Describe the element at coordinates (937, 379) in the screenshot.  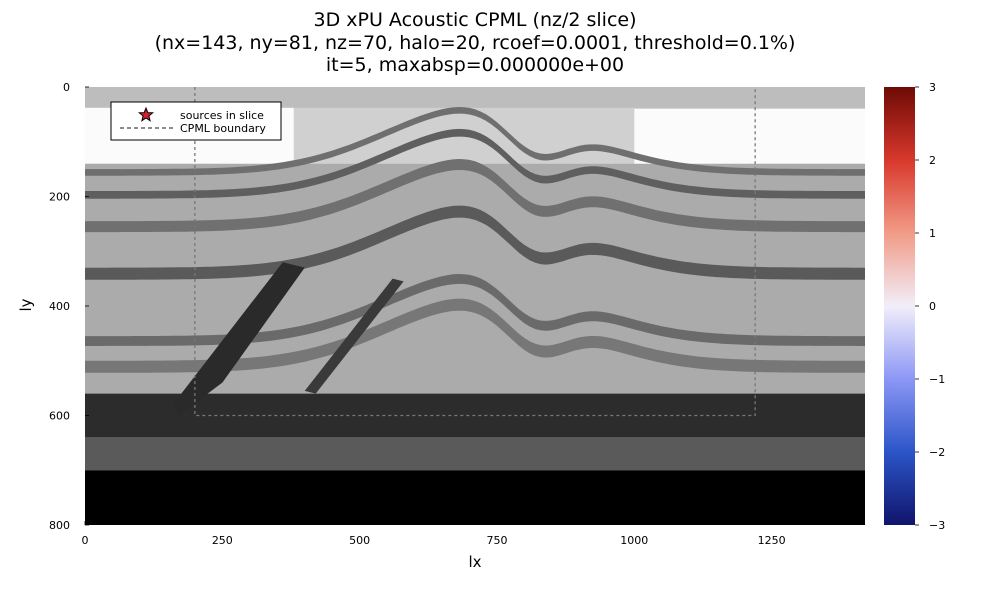
I see `colorbar-tick-label: −1` at that location.